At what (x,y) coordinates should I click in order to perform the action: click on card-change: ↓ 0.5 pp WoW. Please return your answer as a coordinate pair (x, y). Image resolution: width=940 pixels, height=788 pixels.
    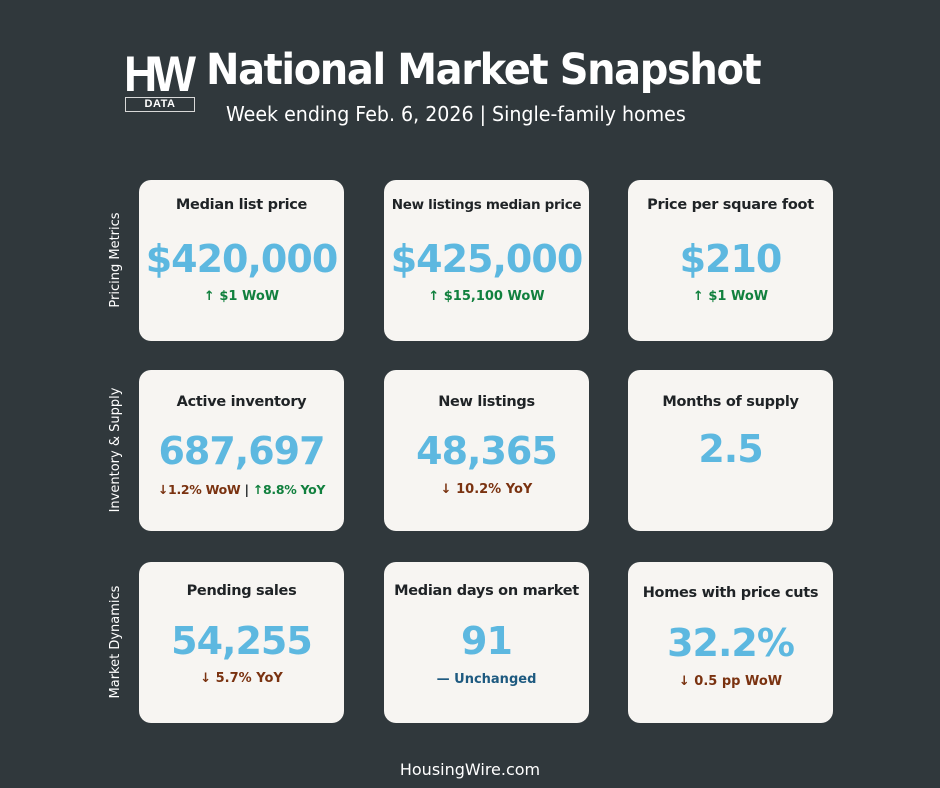
    Looking at the image, I should click on (730, 682).